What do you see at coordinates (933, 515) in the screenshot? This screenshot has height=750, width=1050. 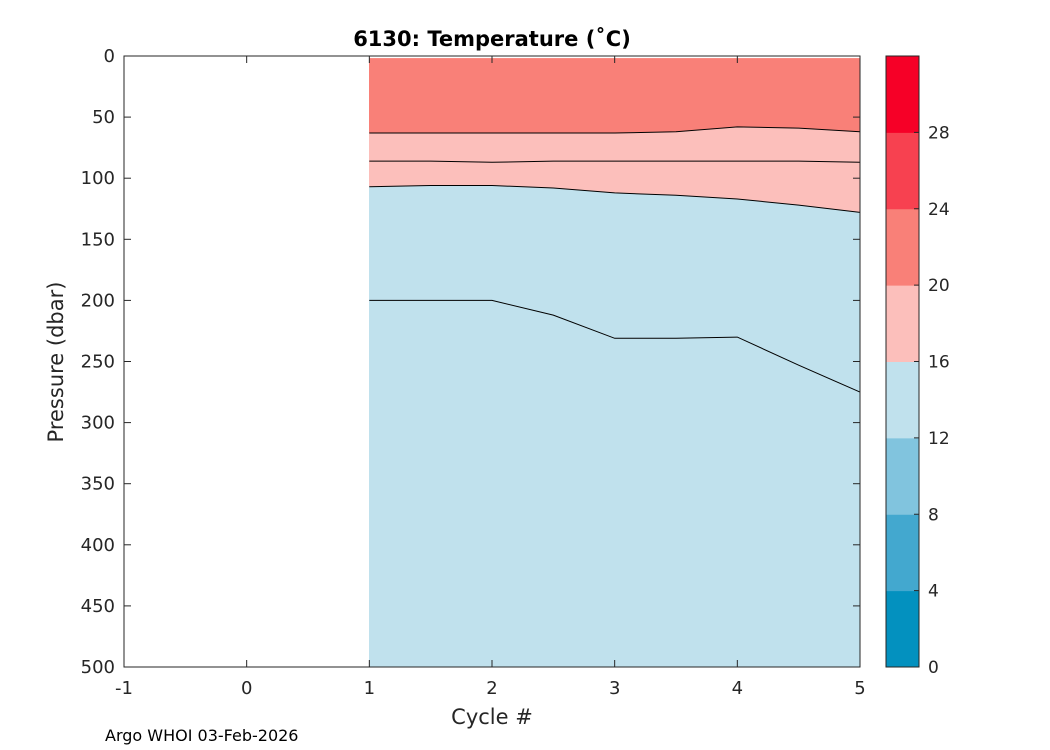 I see `colorbar-tick-label: 8` at bounding box center [933, 515].